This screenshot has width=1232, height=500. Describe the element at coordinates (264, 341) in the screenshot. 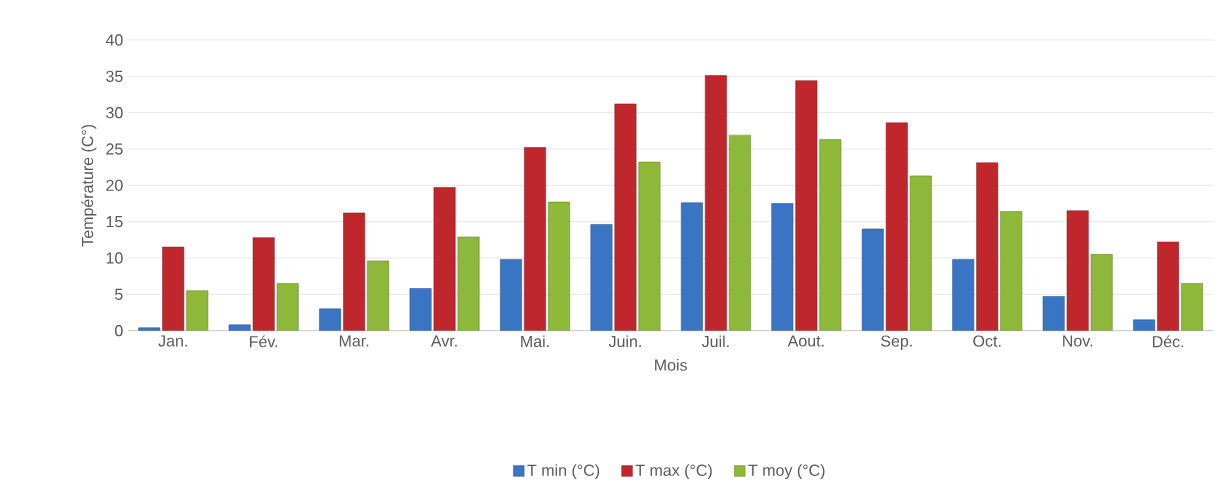

I see `x-tick-label: Fév.` at that location.